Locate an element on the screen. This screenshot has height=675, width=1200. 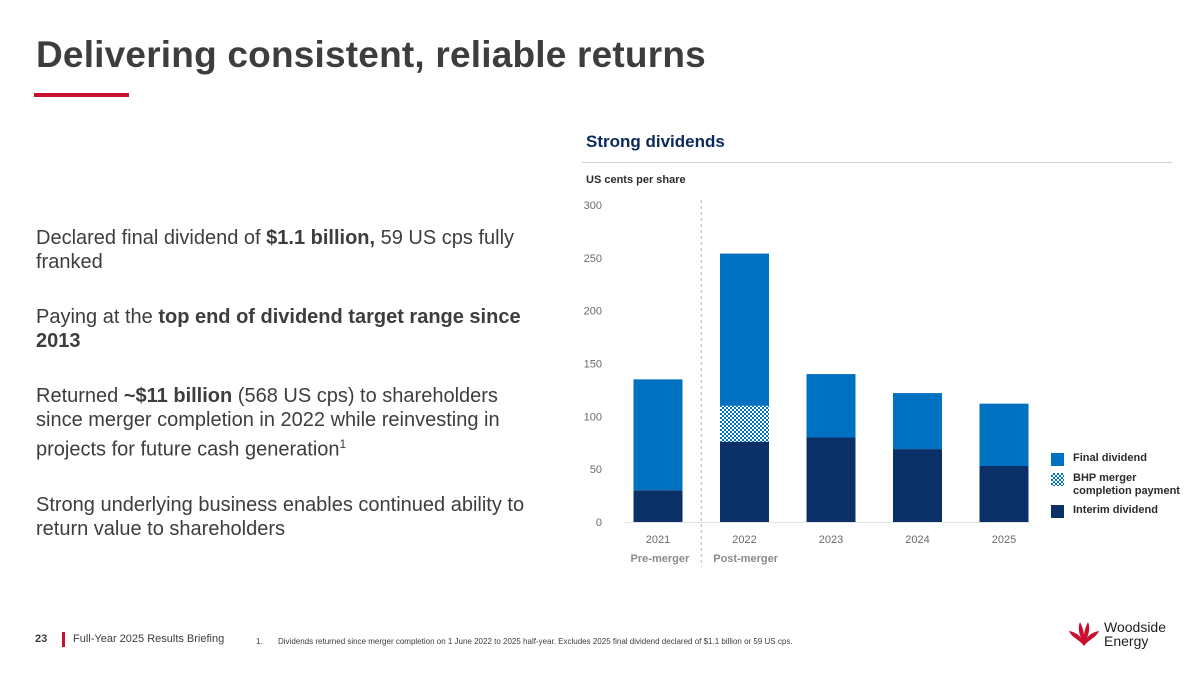
bullet-text: 59 US cps fully franked is located at coordinates (275, 250).